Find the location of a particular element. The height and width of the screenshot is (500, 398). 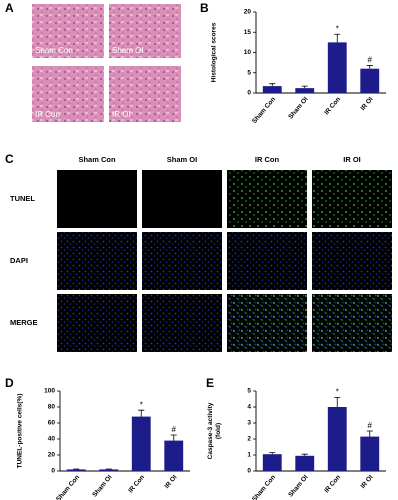

y-tick-label: 100 is located at coordinates (49, 391).